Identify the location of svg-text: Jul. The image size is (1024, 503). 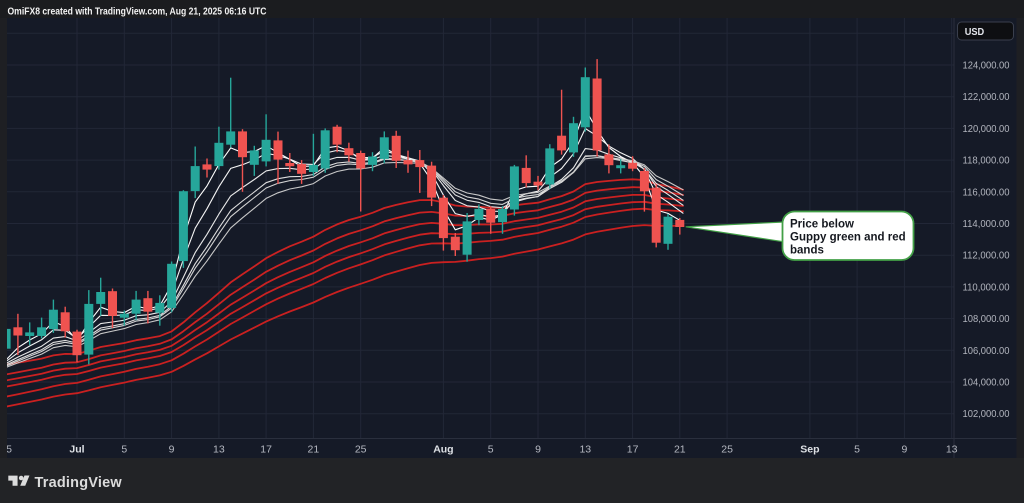
(76, 450).